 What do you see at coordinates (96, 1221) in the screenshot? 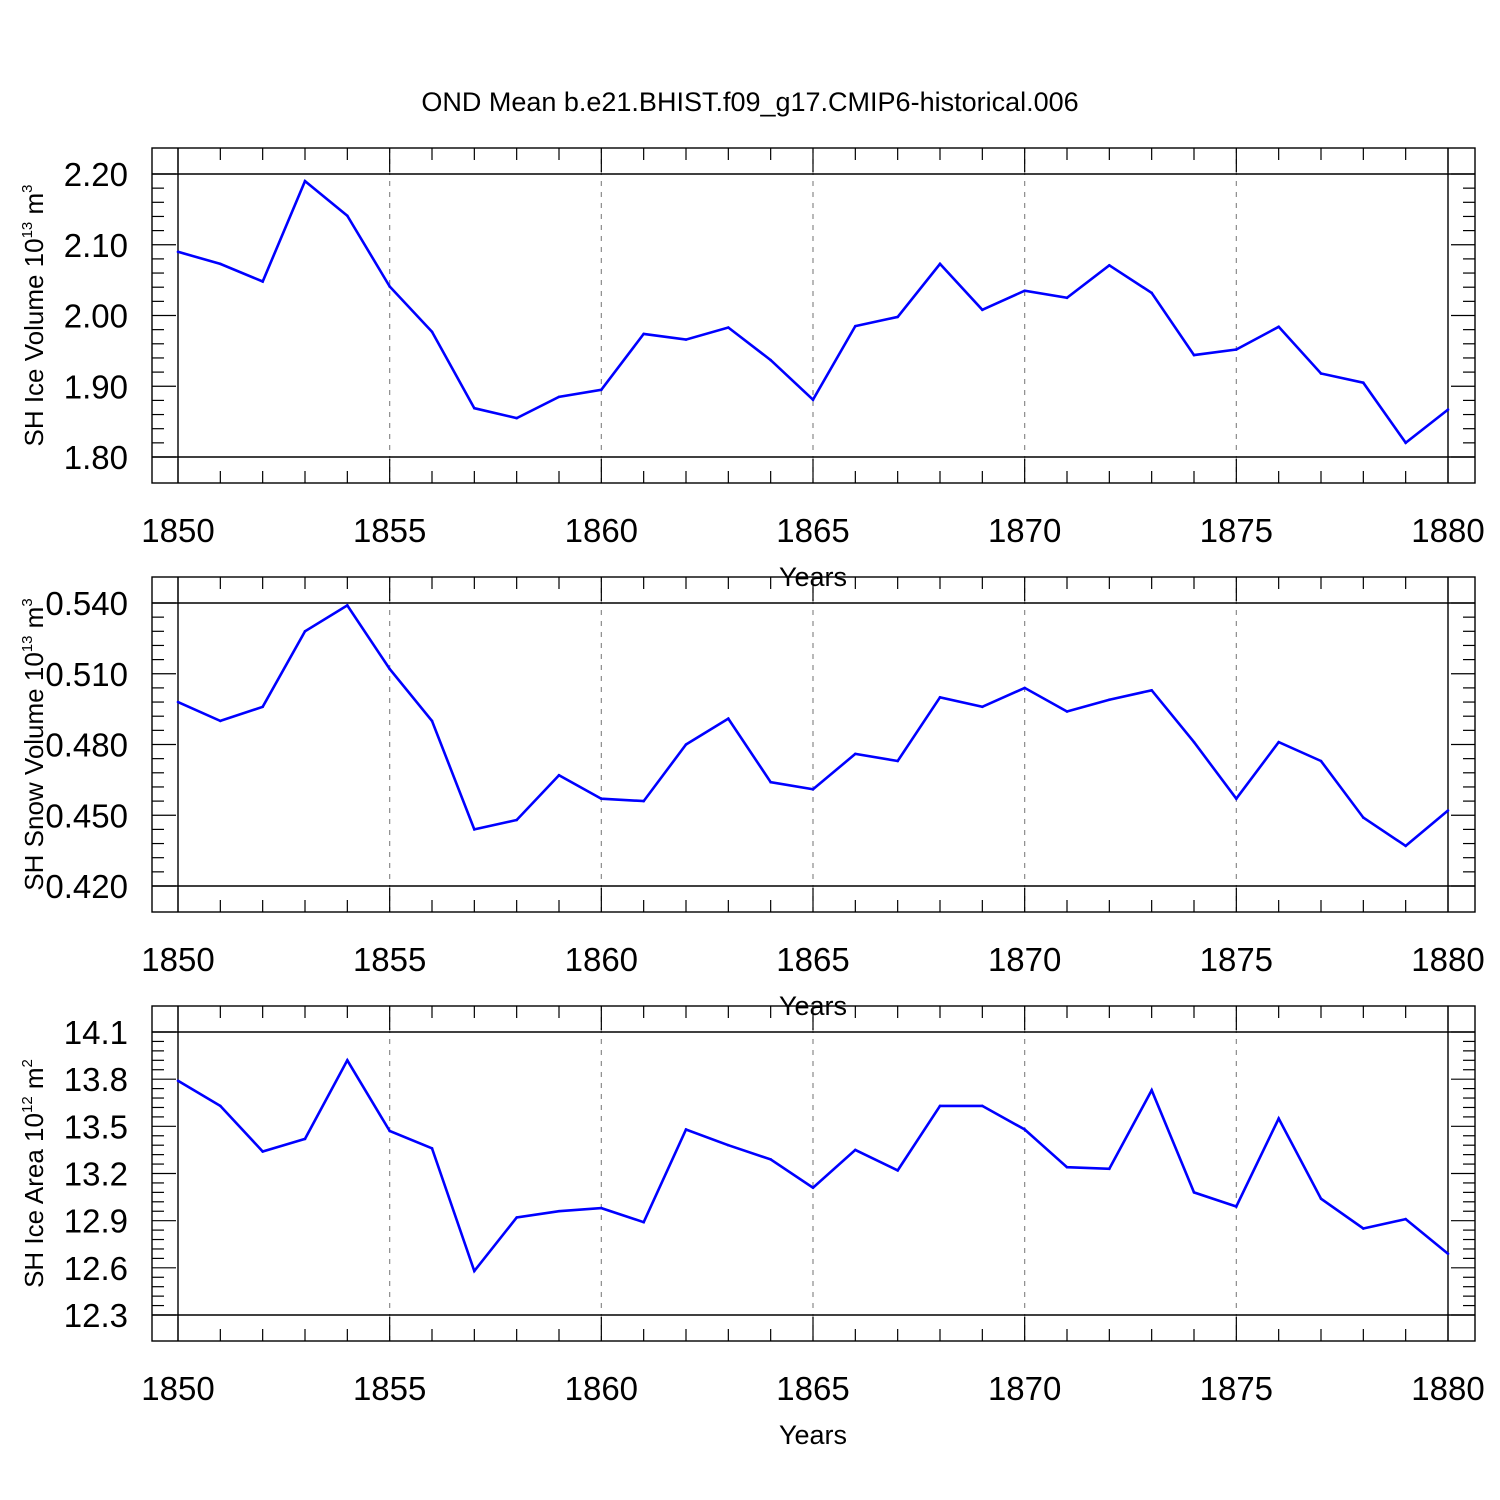
I see `y-tick-label: 12.9` at bounding box center [96, 1221].